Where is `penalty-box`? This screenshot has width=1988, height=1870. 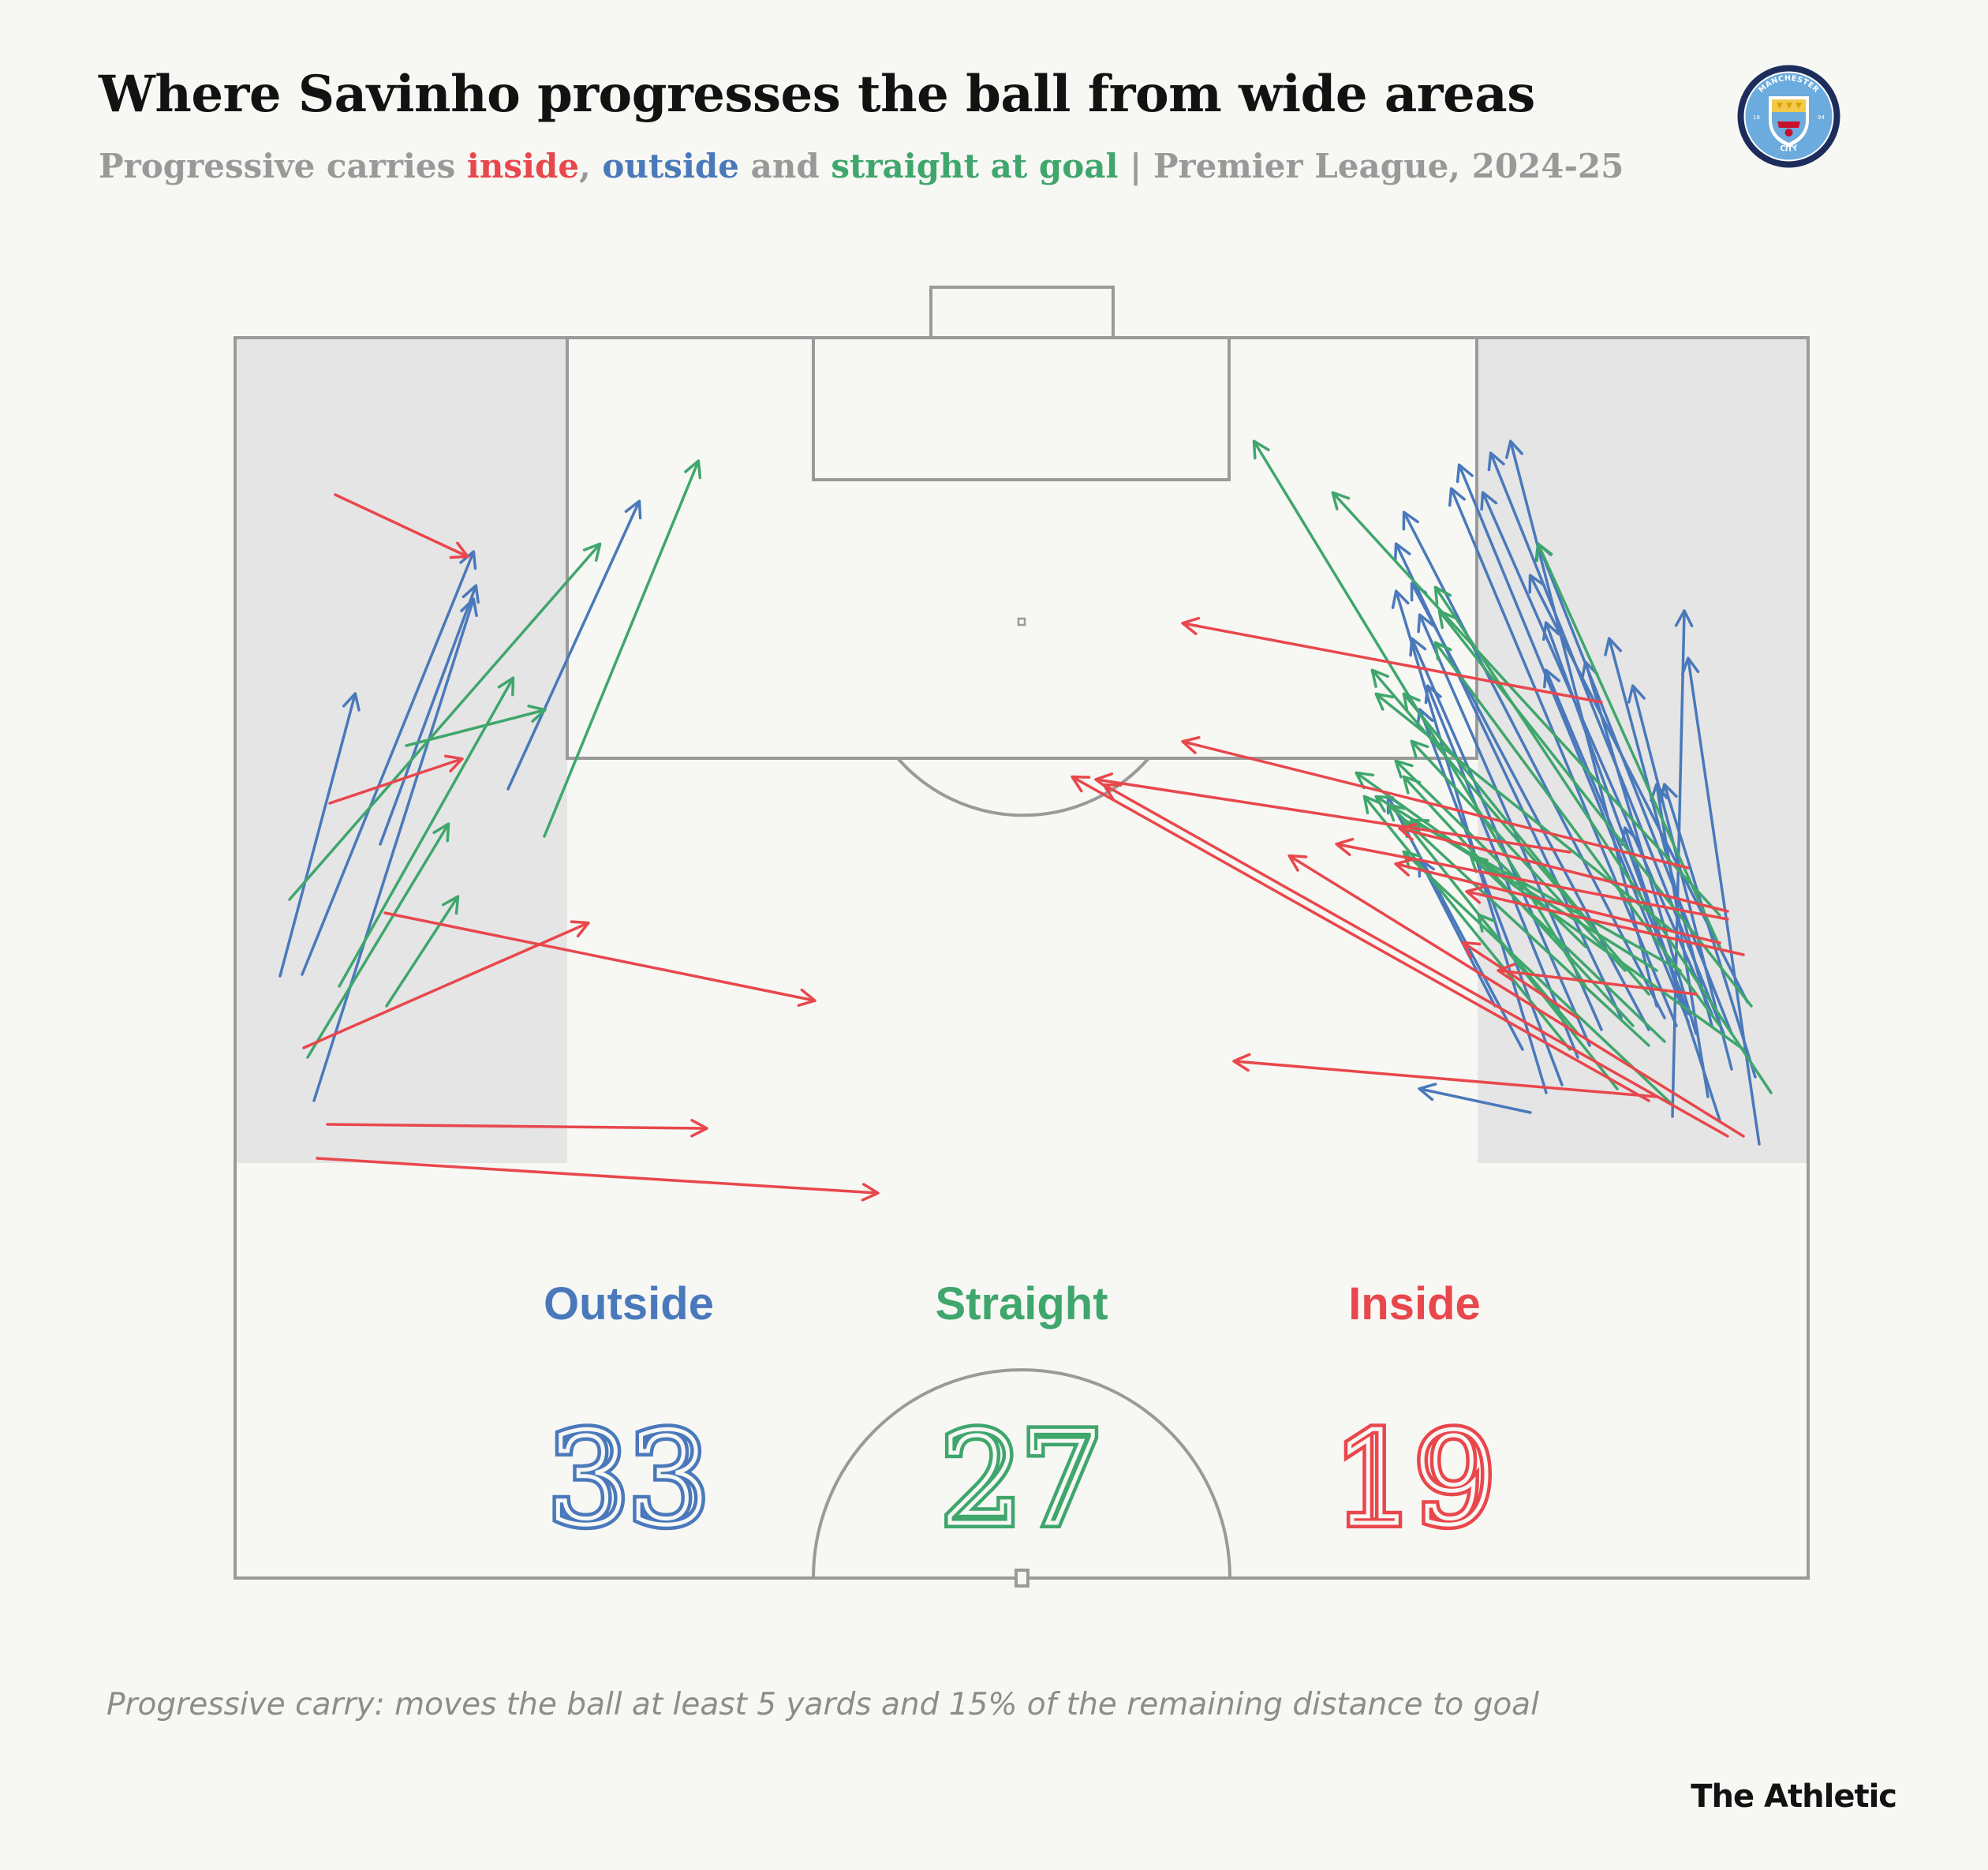 penalty-box is located at coordinates (1022, 548).